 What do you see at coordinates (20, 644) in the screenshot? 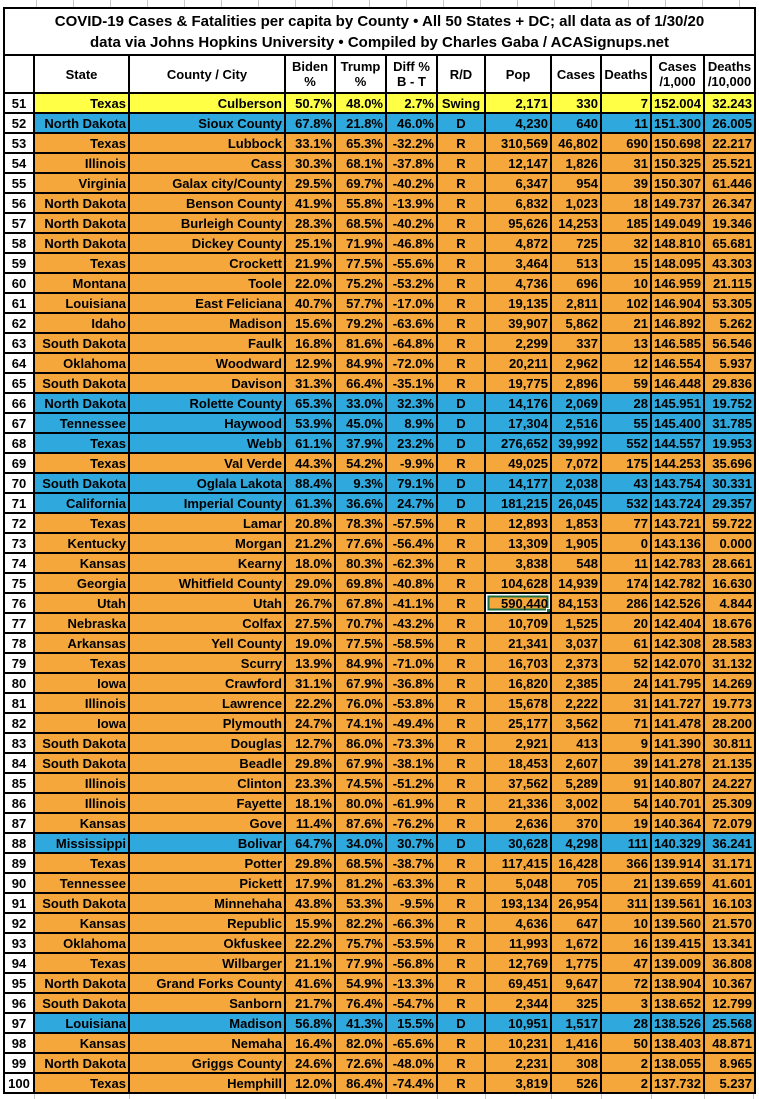
I see `row-number-cell: 78` at bounding box center [20, 644].